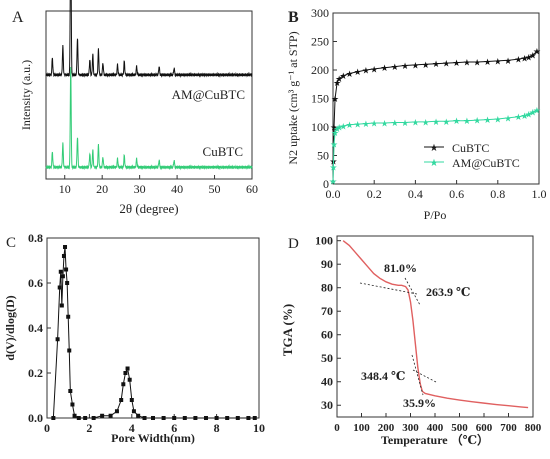  What do you see at coordinates (18, 17) in the screenshot?
I see `panel-label-a: A` at bounding box center [18, 17].